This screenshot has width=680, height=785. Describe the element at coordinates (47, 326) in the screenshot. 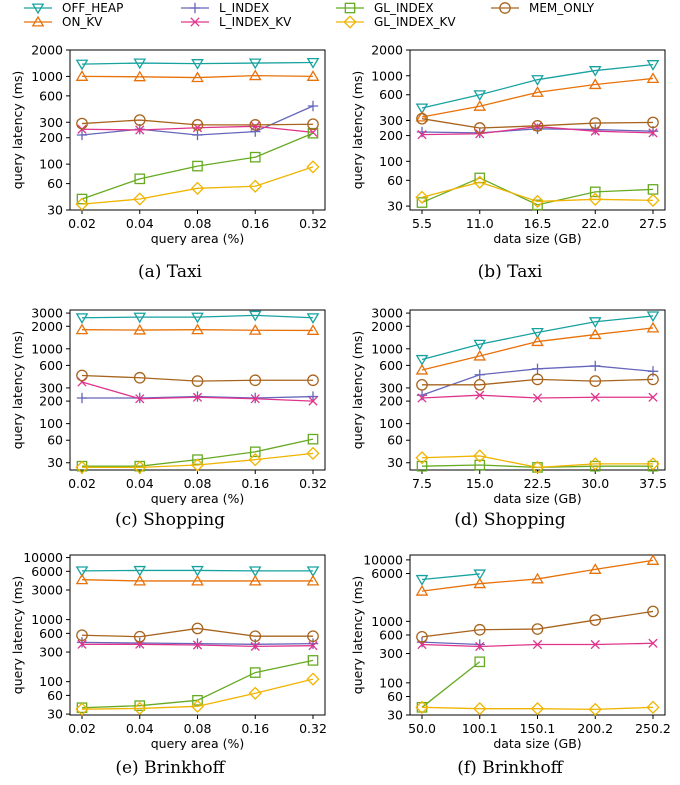

I see `y-tick-label: 2000` at that location.